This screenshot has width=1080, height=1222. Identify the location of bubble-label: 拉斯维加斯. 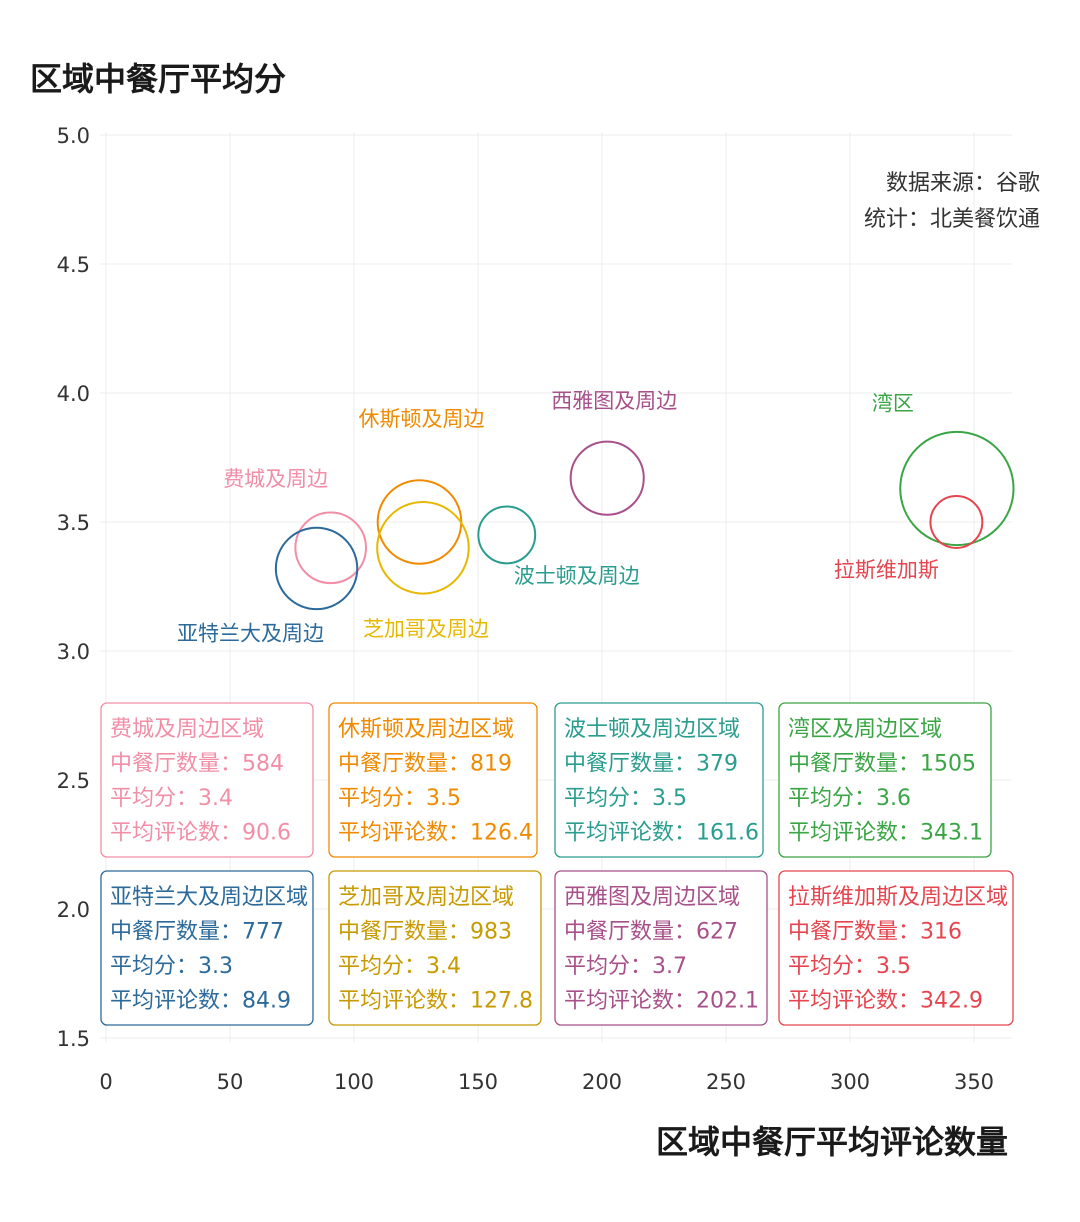
(886, 570).